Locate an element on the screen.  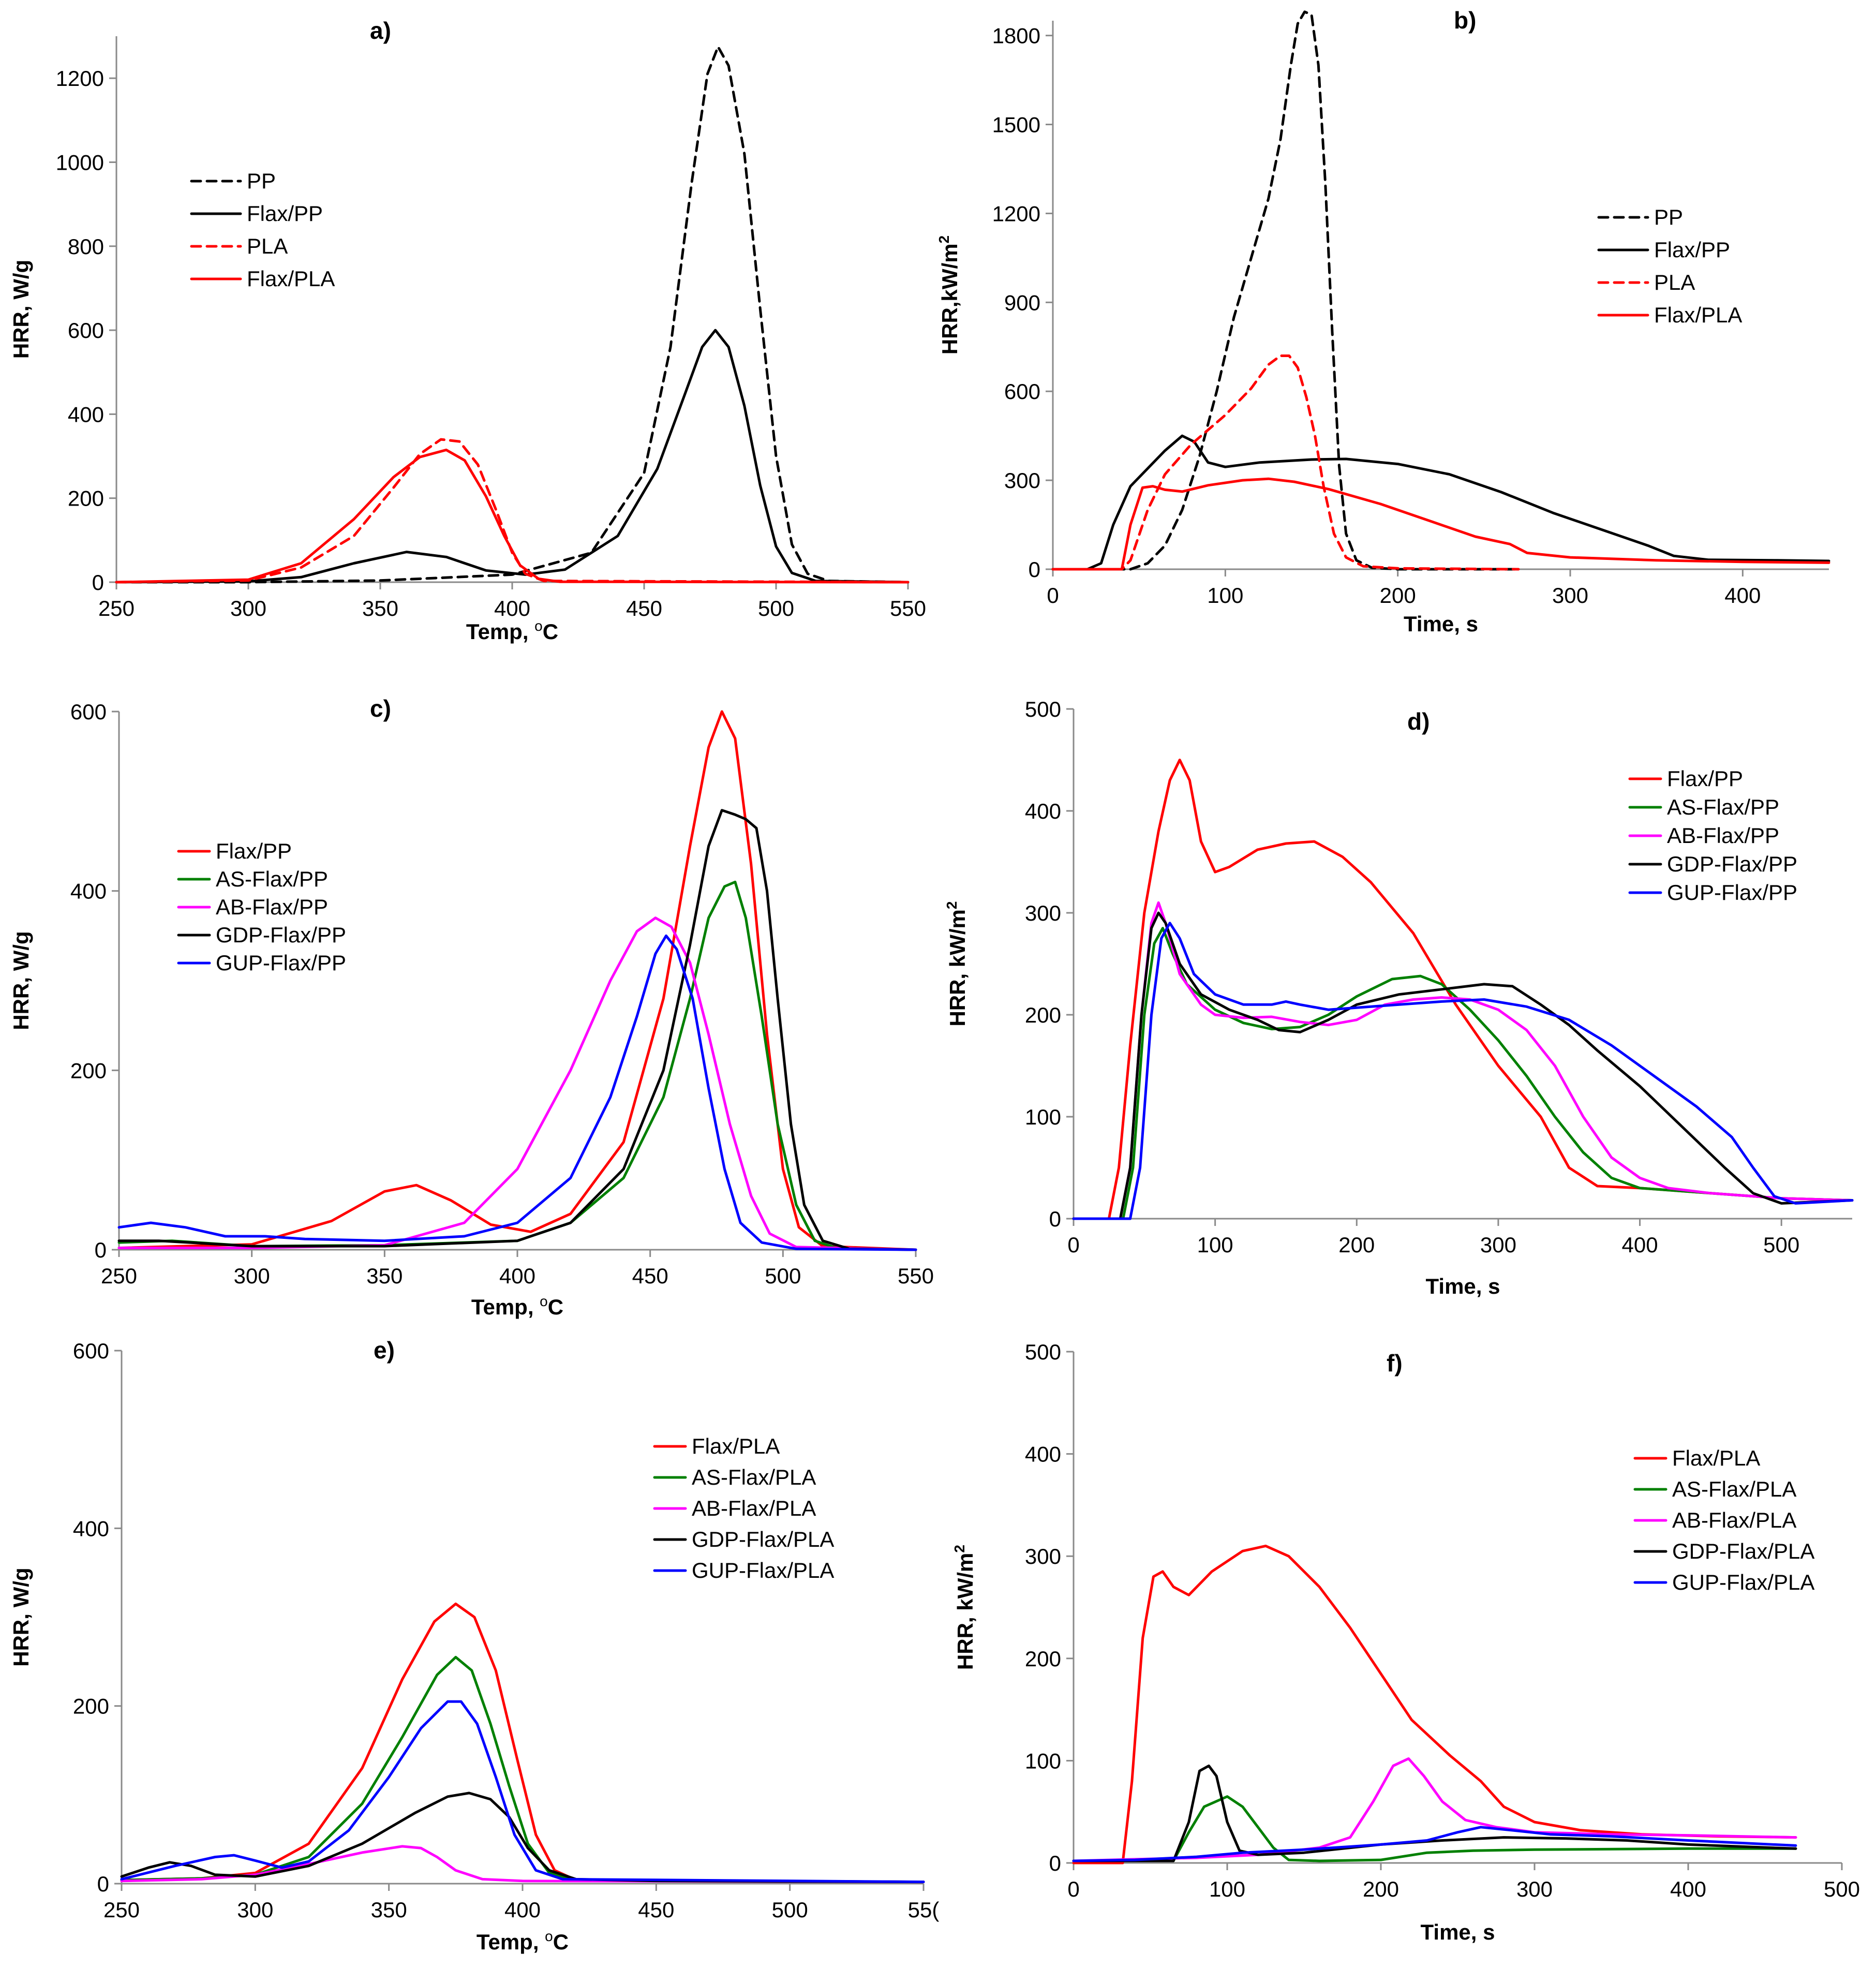
legend-label: AB-Flax/PLA is located at coordinates (754, 1508).